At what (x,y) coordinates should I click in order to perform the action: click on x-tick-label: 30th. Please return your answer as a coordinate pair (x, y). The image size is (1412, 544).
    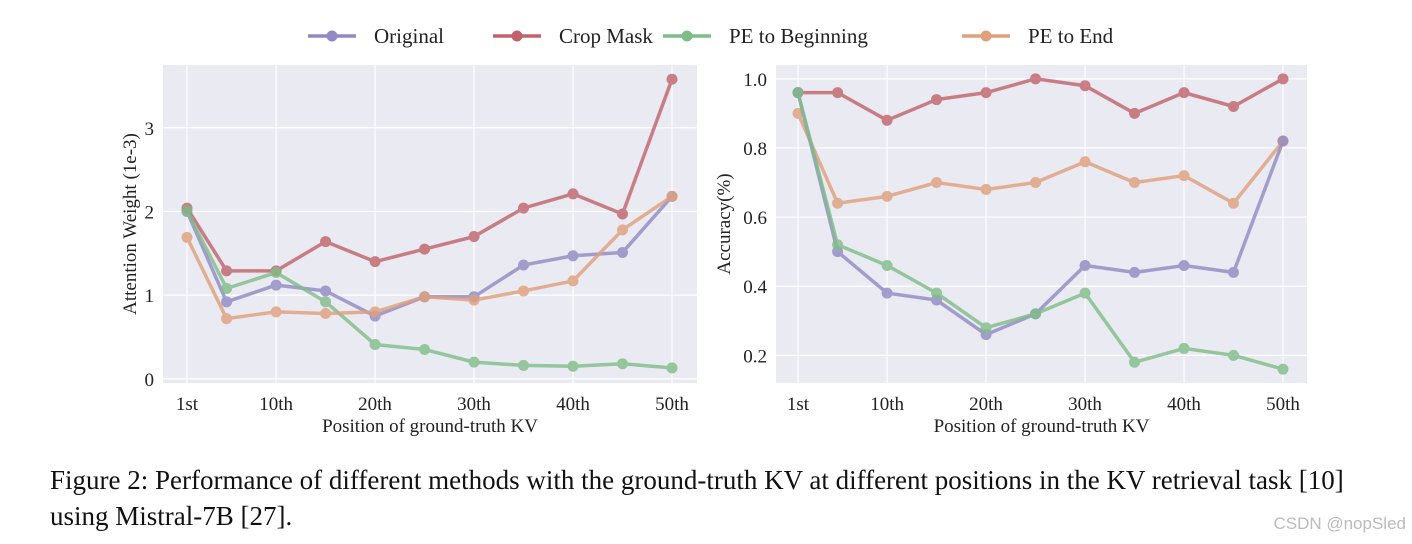
    Looking at the image, I should click on (1085, 404).